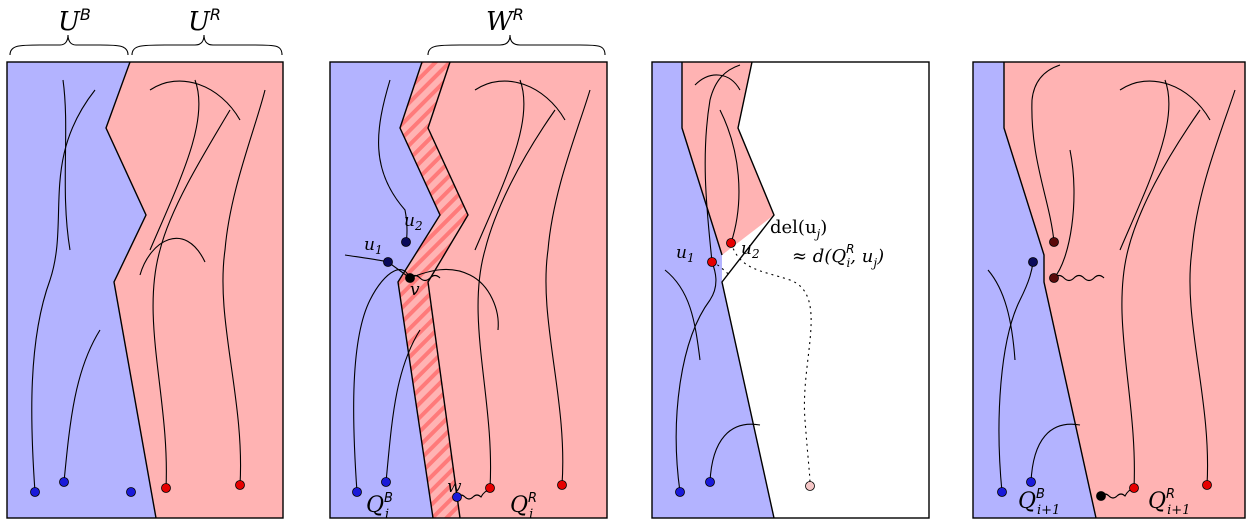  Describe the element at coordinates (1169, 502) in the screenshot. I see `label-q-r-i1: QR i+1` at that location.